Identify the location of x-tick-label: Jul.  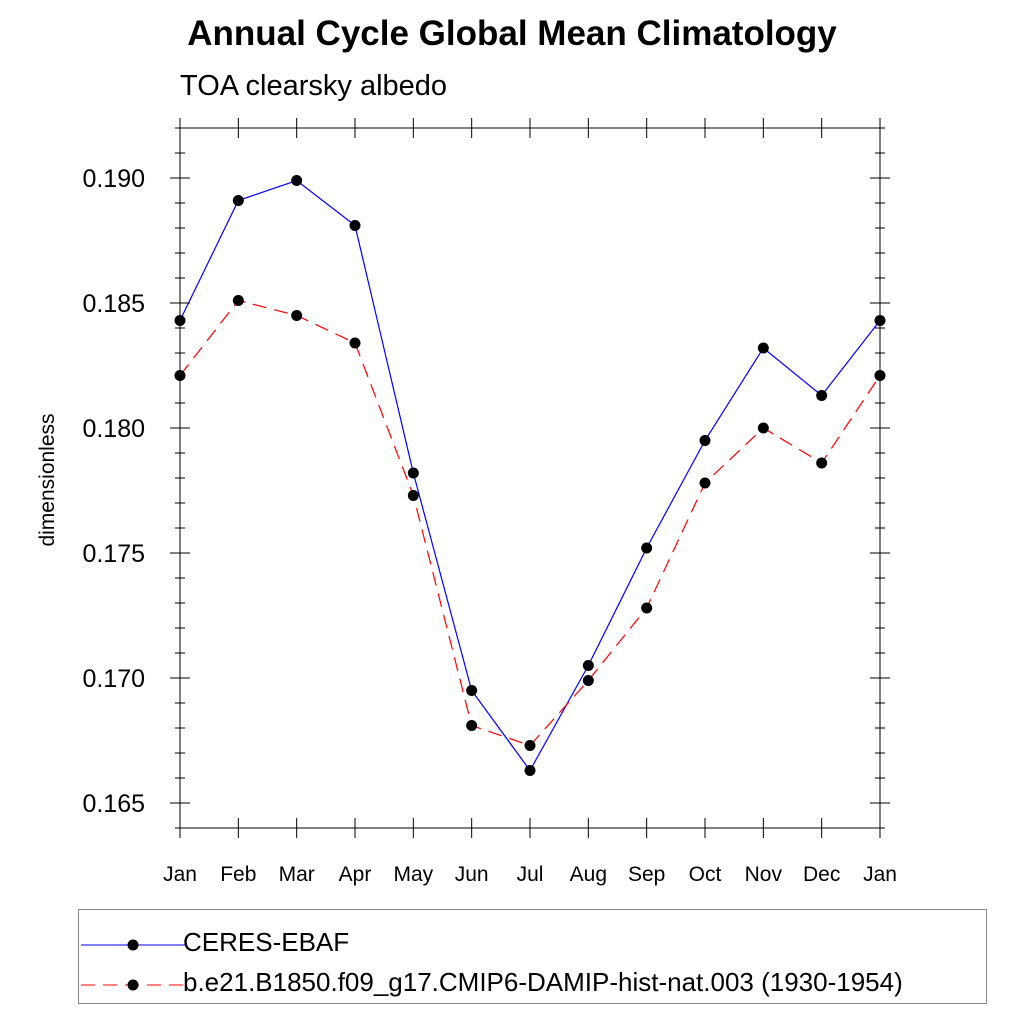
(530, 874).